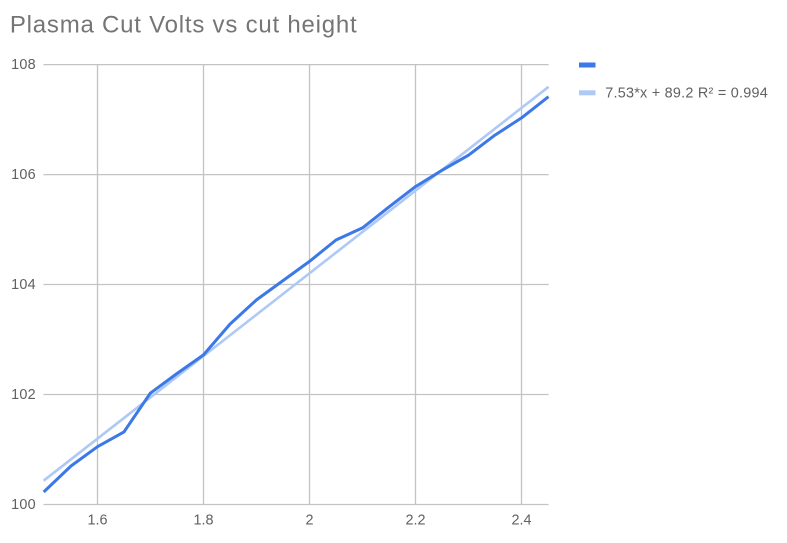 The image size is (787, 543). Describe the element at coordinates (415, 520) in the screenshot. I see `svg-text: 2.2` at that location.